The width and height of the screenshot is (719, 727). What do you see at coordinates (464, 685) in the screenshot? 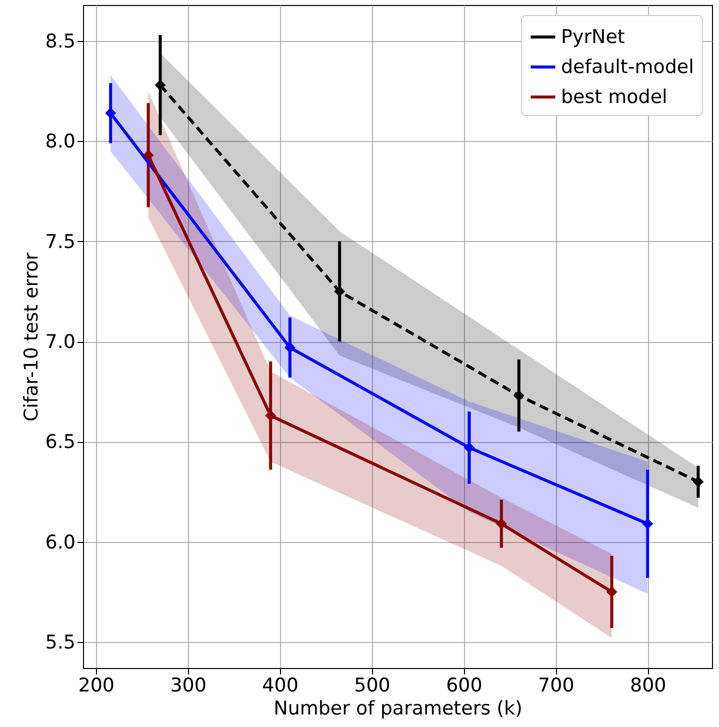
I see `x-tick-label: 600` at bounding box center [464, 685].